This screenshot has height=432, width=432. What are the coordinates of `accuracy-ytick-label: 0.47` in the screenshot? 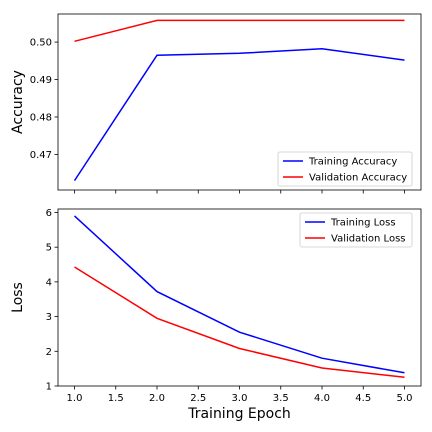 It's located at (41, 155).